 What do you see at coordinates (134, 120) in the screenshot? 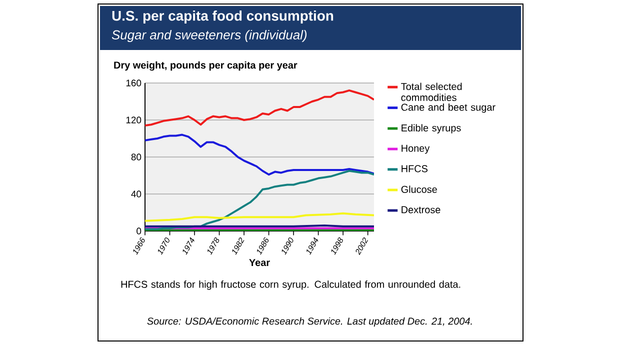
I see `y-tick-label: 120` at bounding box center [134, 120].